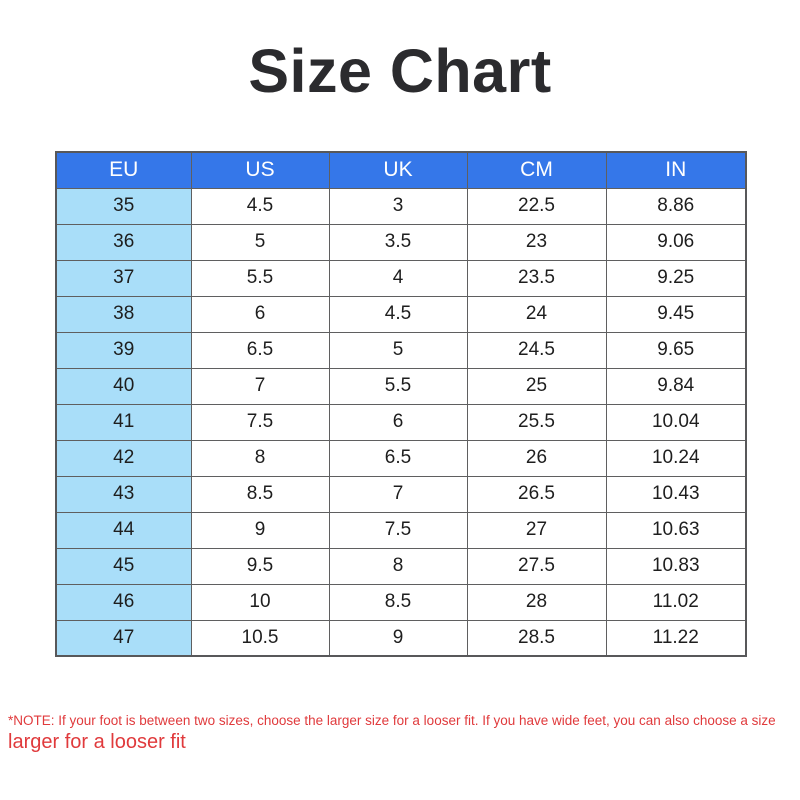 This screenshot has height=800, width=800. I want to click on size-cell: 9.45, so click(676, 314).